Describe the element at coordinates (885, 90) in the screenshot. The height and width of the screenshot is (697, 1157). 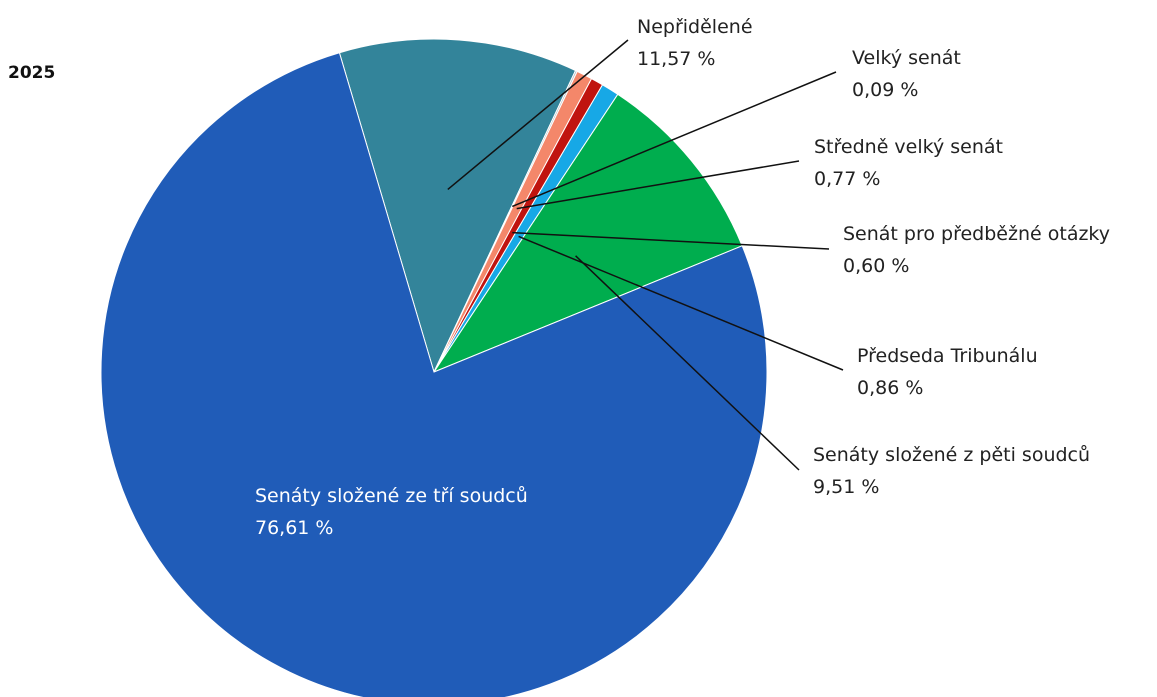
I see `slice-value-velky-senat: 0,09 %` at that location.